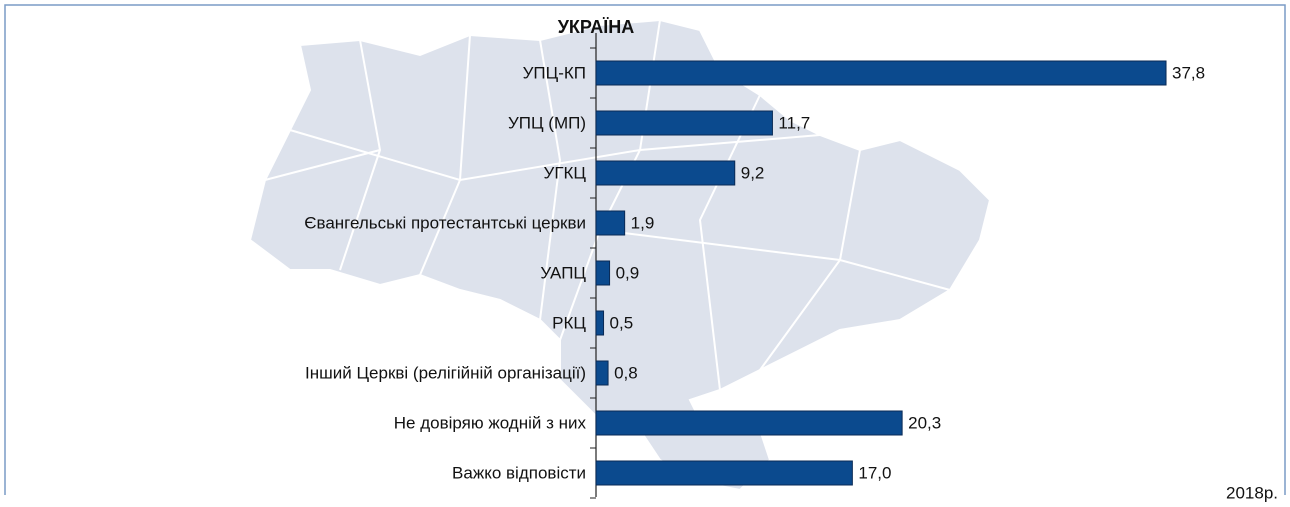  What do you see at coordinates (519, 472) in the screenshot?
I see `category-label: Важко відповісти` at bounding box center [519, 472].